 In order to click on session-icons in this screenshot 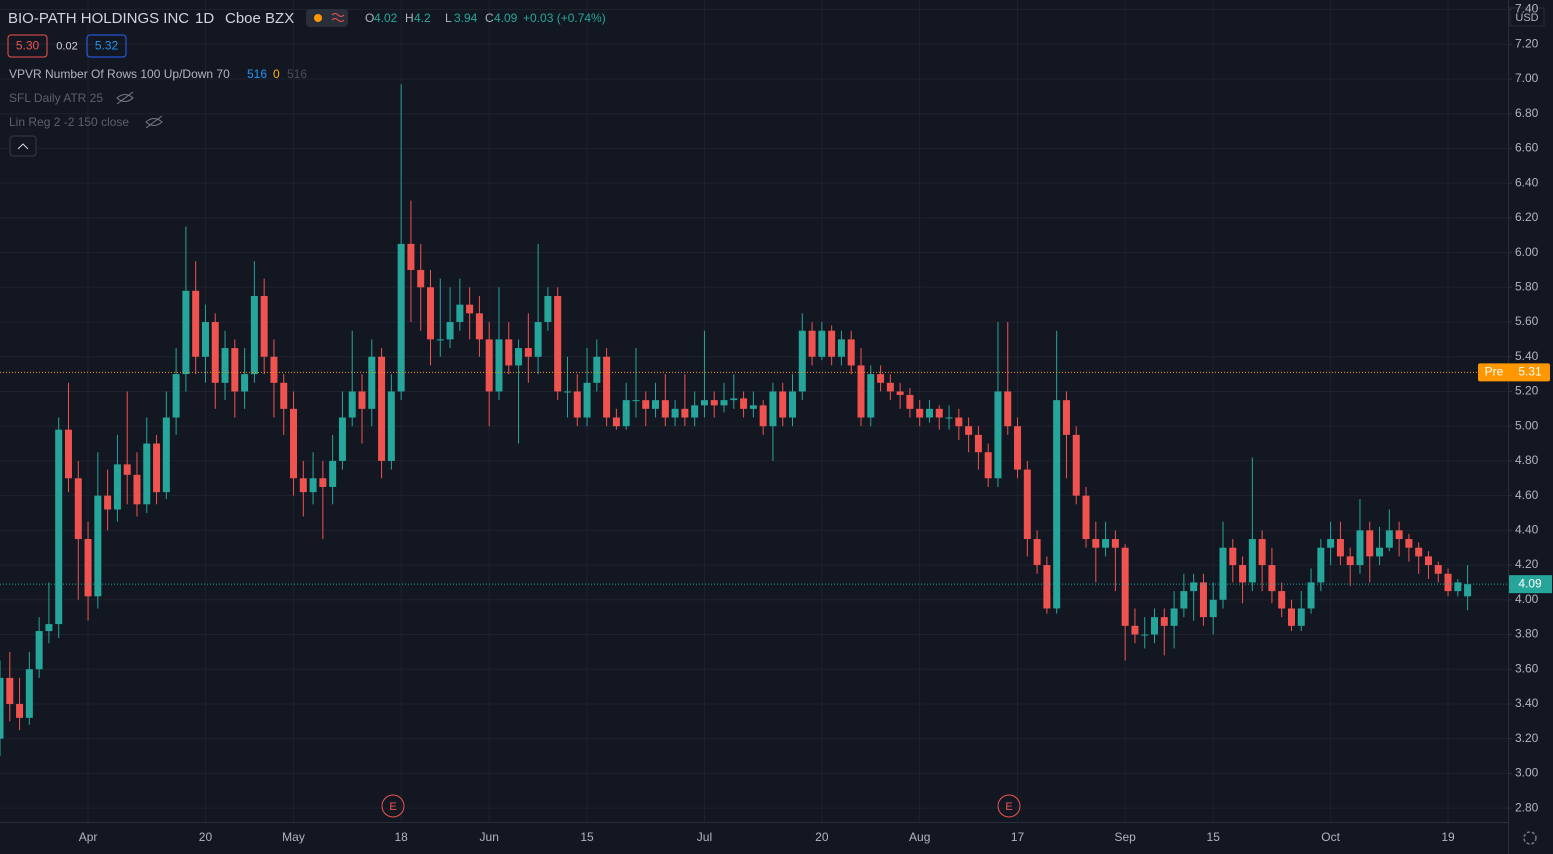, I will do `click(327, 18)`.